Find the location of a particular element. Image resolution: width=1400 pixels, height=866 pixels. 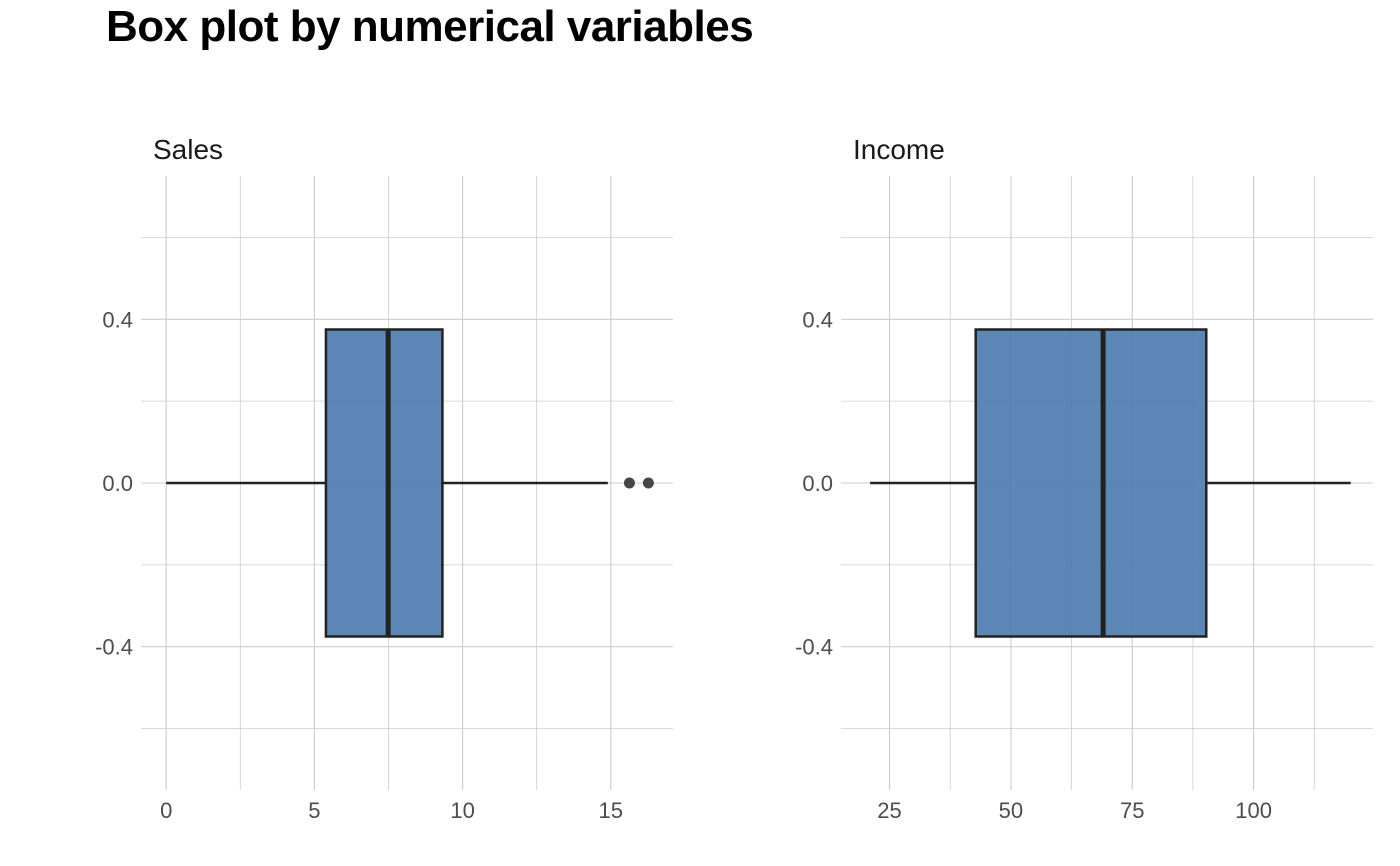

x-tick-label: 10 is located at coordinates (462, 810).